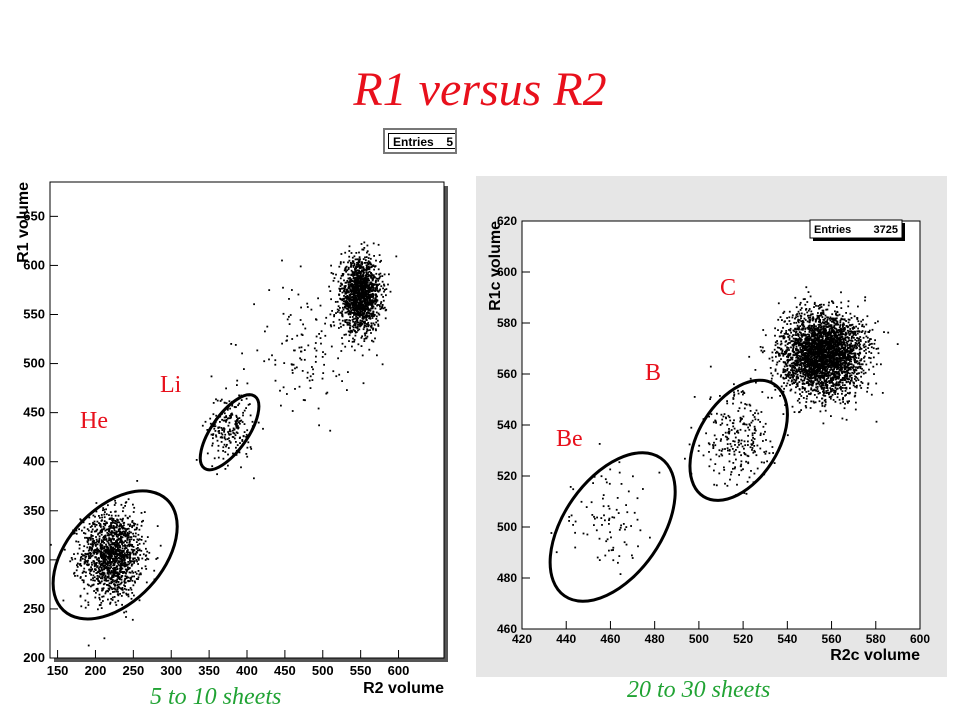 Image resolution: width=960 pixels, height=720 pixels. What do you see at coordinates (209, 670) in the screenshot?
I see `x-tick-label: 350` at bounding box center [209, 670].